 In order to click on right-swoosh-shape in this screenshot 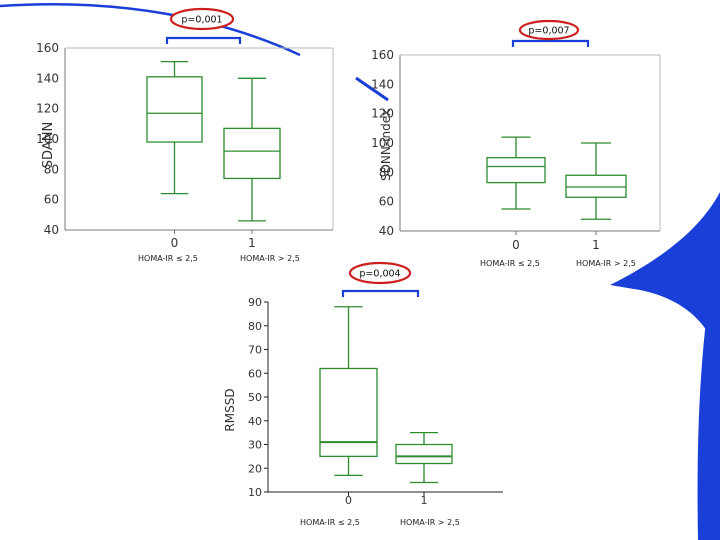, I will do `click(665, 276)`.